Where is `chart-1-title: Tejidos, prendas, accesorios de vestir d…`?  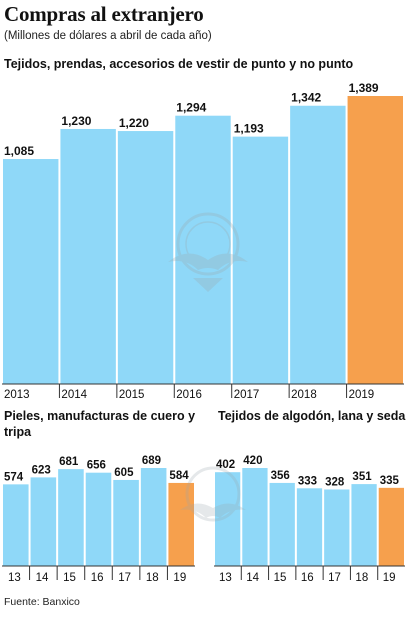 chart-1-title: Tejidos, prendas, accesorios de vestir d… is located at coordinates (179, 64).